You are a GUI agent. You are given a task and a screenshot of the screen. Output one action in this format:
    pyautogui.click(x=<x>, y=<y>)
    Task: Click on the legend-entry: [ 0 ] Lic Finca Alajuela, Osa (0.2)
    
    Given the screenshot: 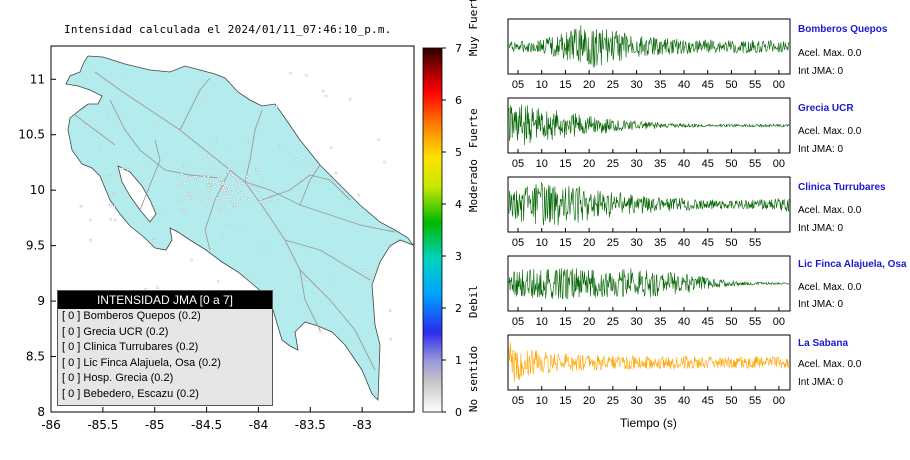 What is the action you would take?
    pyautogui.click(x=141, y=362)
    